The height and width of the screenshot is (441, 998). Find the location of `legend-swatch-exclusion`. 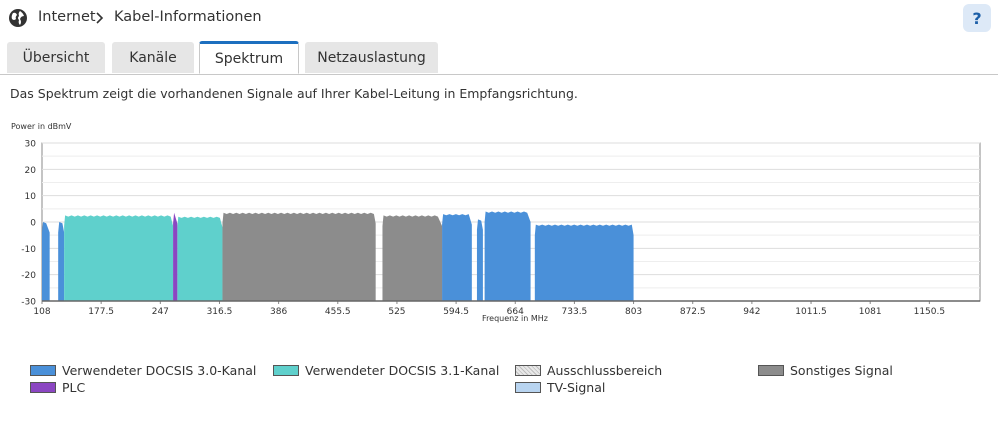

legend-swatch-exclusion is located at coordinates (528, 370).